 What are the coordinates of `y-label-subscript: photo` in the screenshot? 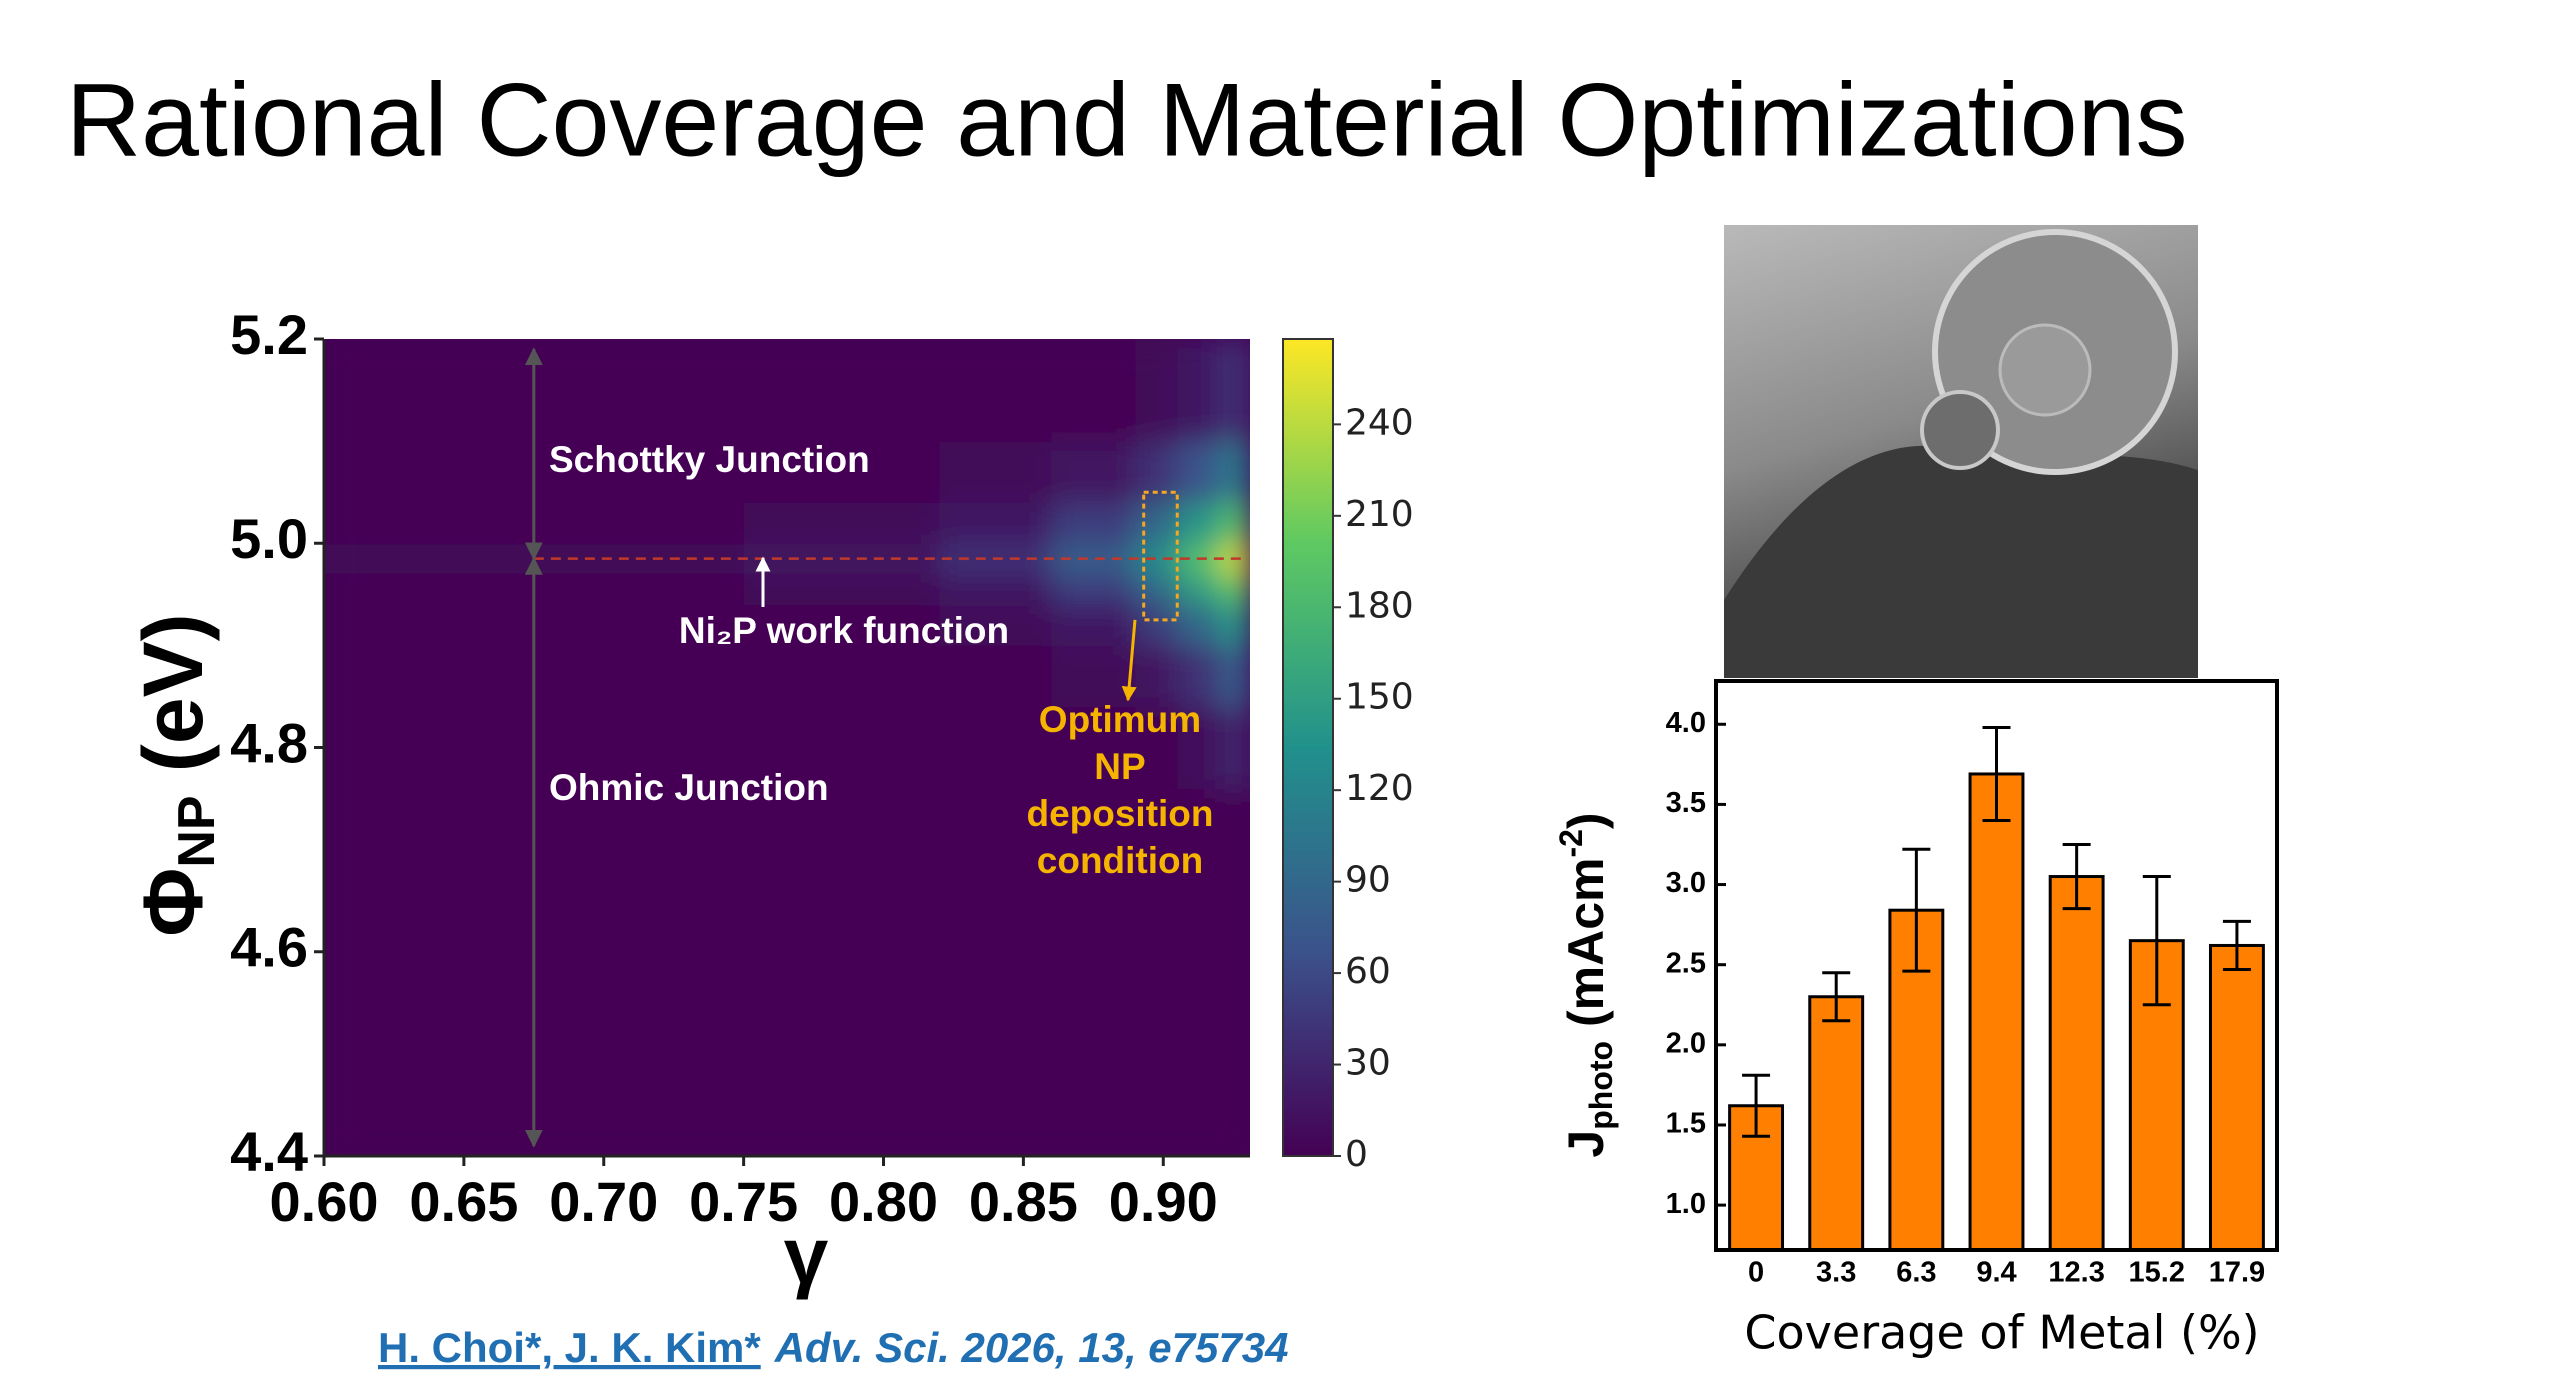 It's located at (1601, 1085).